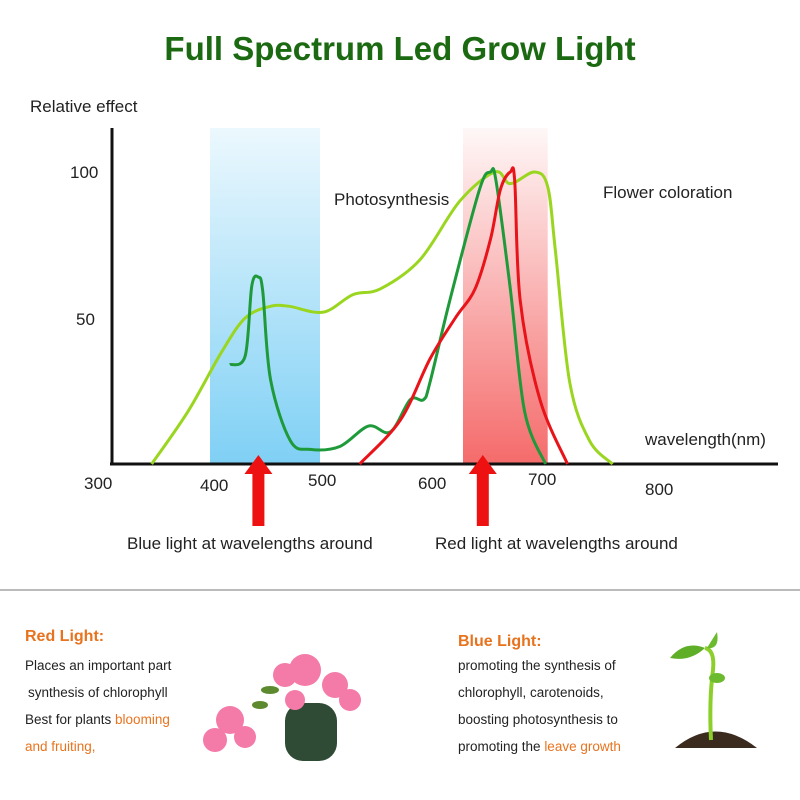  Describe the element at coordinates (537, 665) in the screenshot. I see `blue-line-1: promoting the synthesis of` at that location.